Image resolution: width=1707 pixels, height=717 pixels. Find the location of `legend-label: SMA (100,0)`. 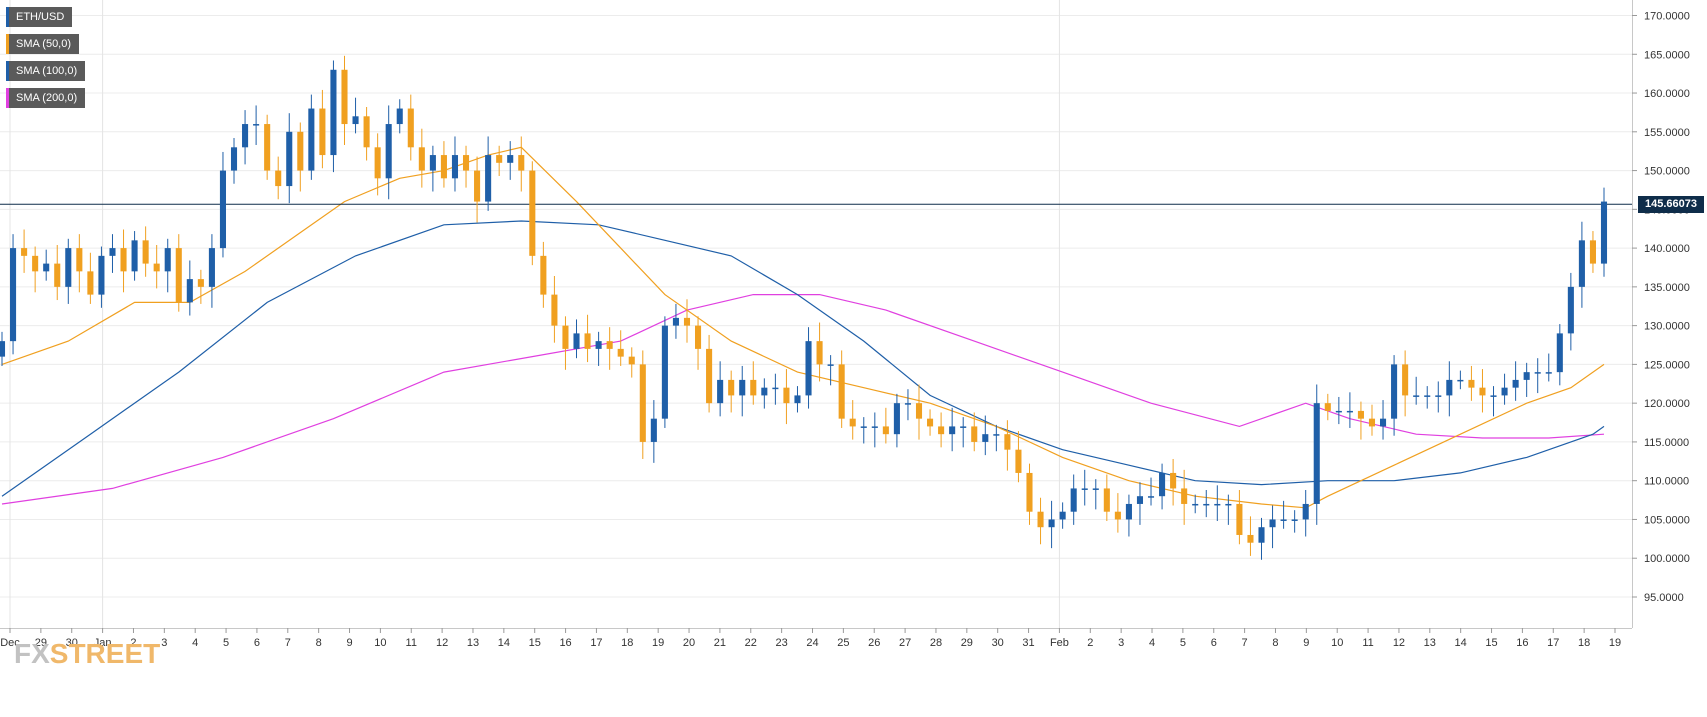

legend-label: SMA (100,0) is located at coordinates (47, 71).